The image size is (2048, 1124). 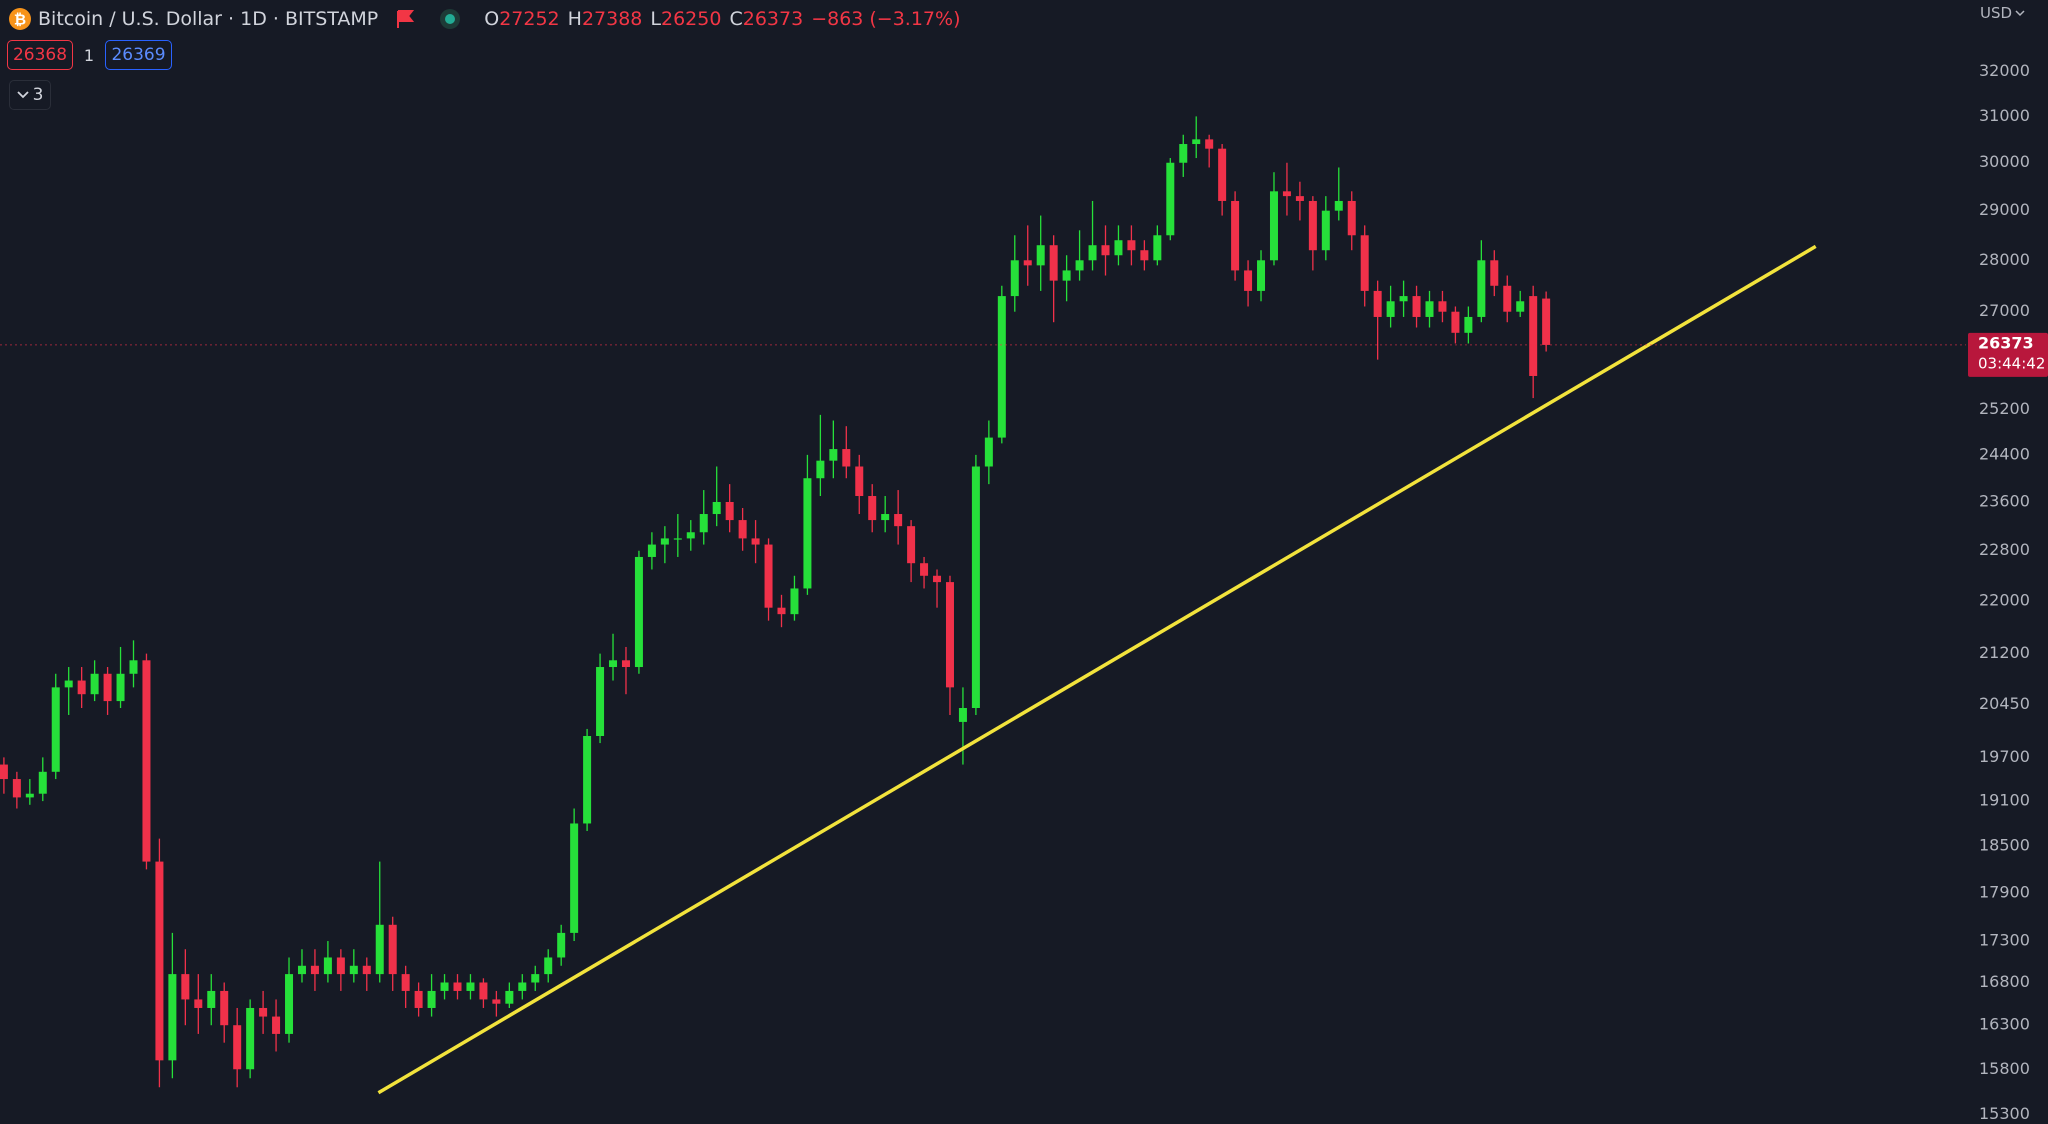 What do you see at coordinates (2004, 756) in the screenshot?
I see `y-tick-label: 19700` at bounding box center [2004, 756].